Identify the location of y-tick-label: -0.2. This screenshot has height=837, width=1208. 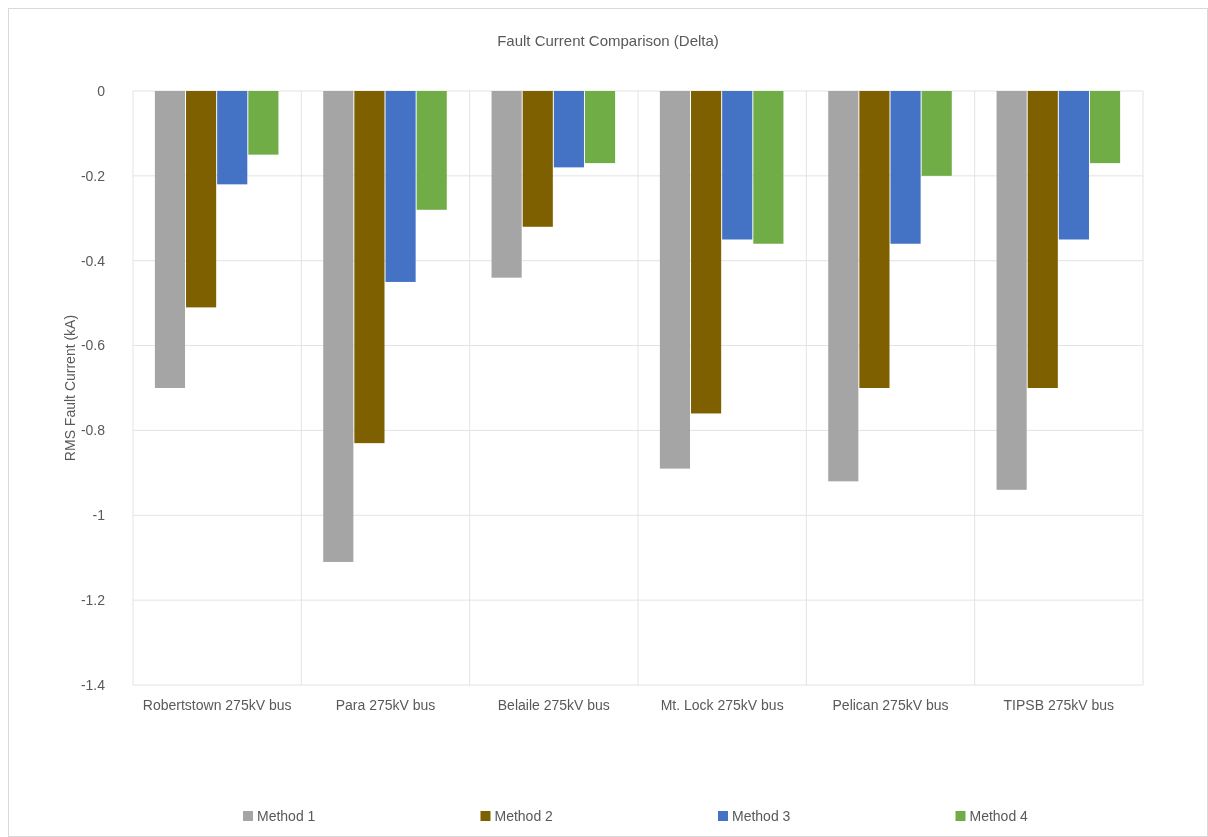
(93, 175).